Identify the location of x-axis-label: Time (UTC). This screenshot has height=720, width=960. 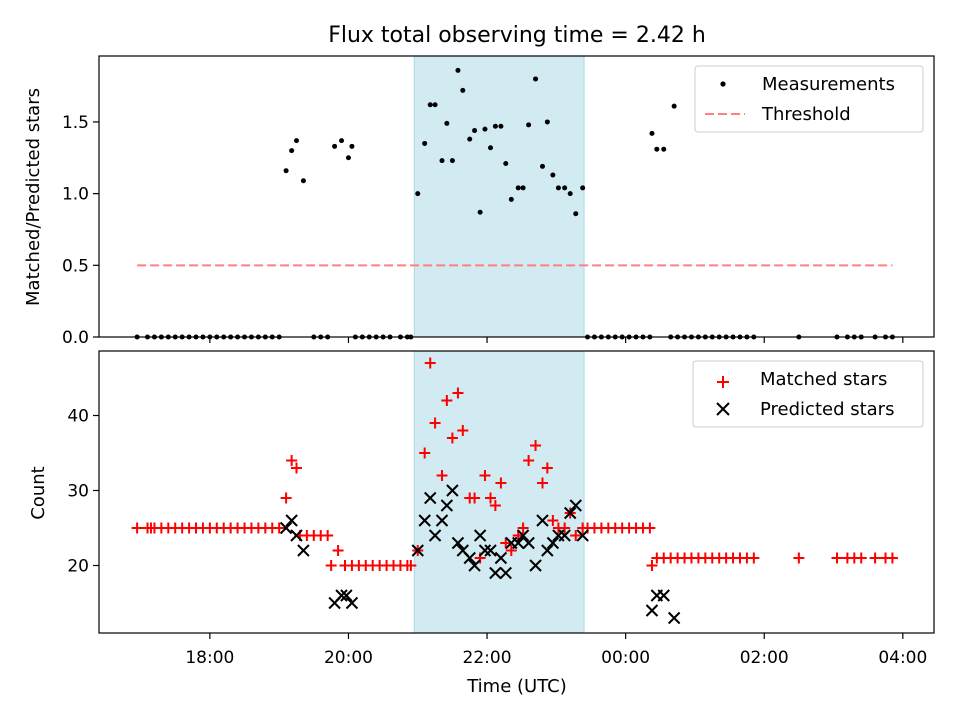
(516, 686).